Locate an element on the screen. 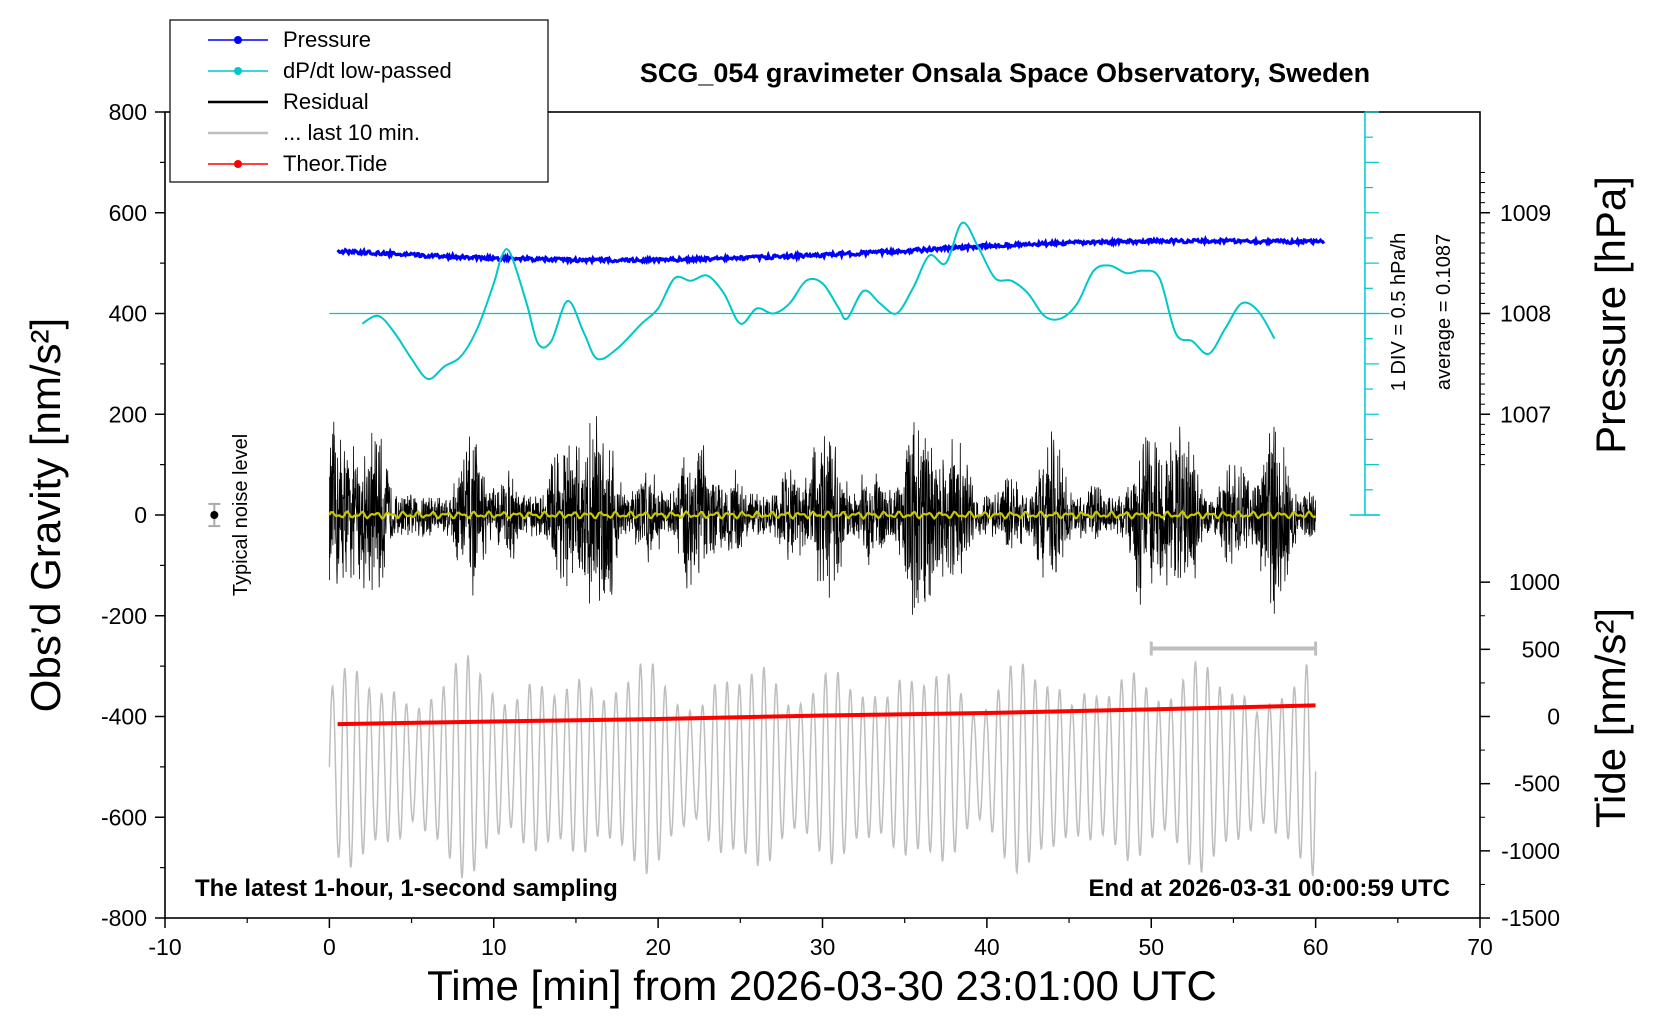 Image resolution: width=1660 pixels, height=1020 pixels. y-tick-label: 800 is located at coordinates (128, 112).